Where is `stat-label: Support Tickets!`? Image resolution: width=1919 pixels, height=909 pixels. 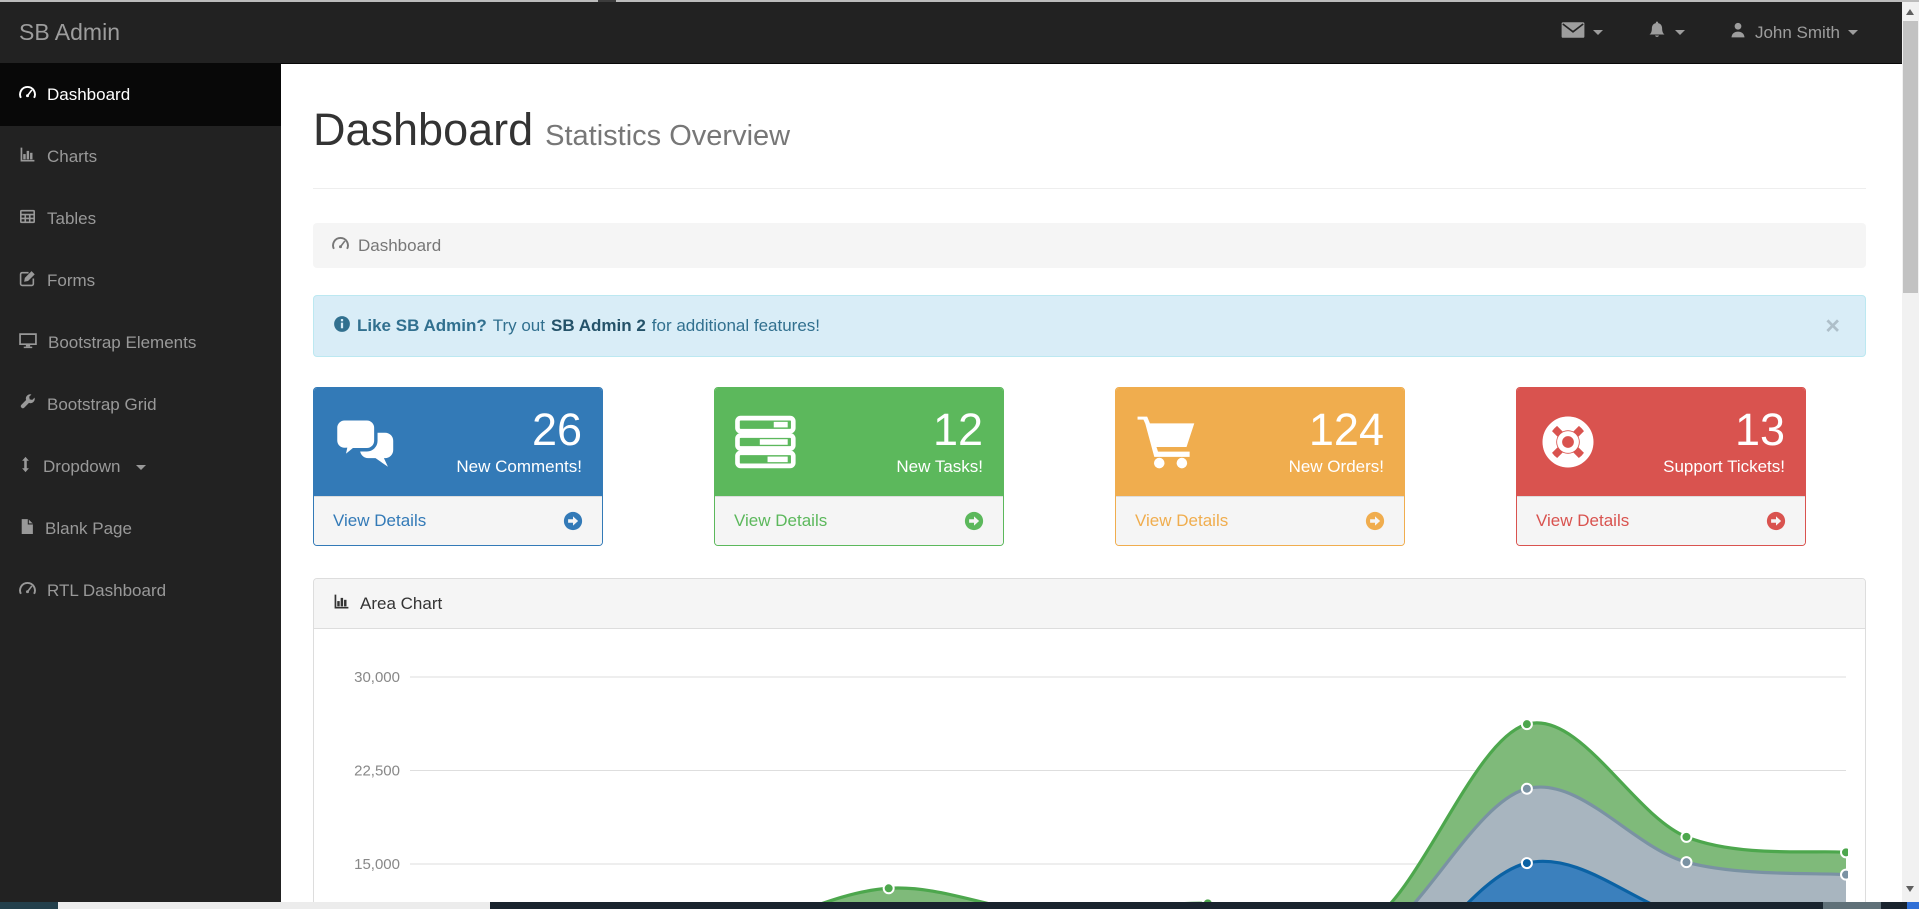 stat-label: Support Tickets! is located at coordinates (1724, 466).